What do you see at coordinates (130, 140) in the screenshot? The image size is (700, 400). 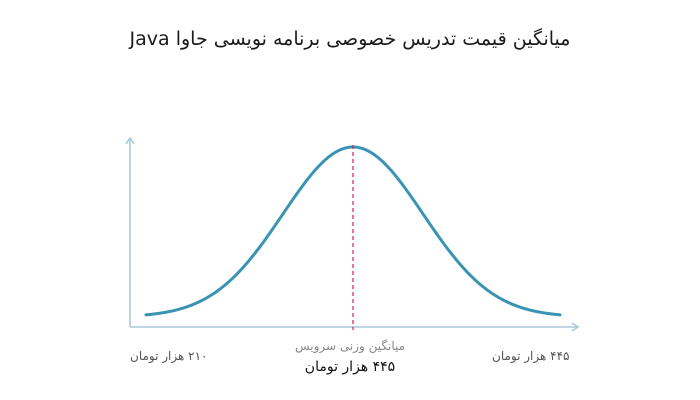 I see `y-axis-arrow` at bounding box center [130, 140].